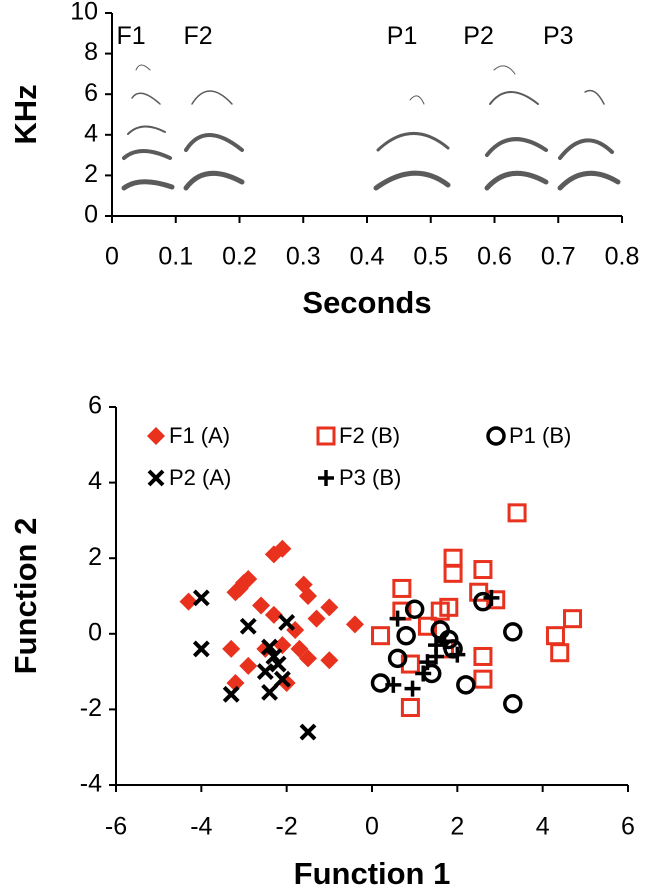 The height and width of the screenshot is (894, 651). Describe the element at coordinates (371, 127) in the screenshot. I see `spectrogram-image` at that location.